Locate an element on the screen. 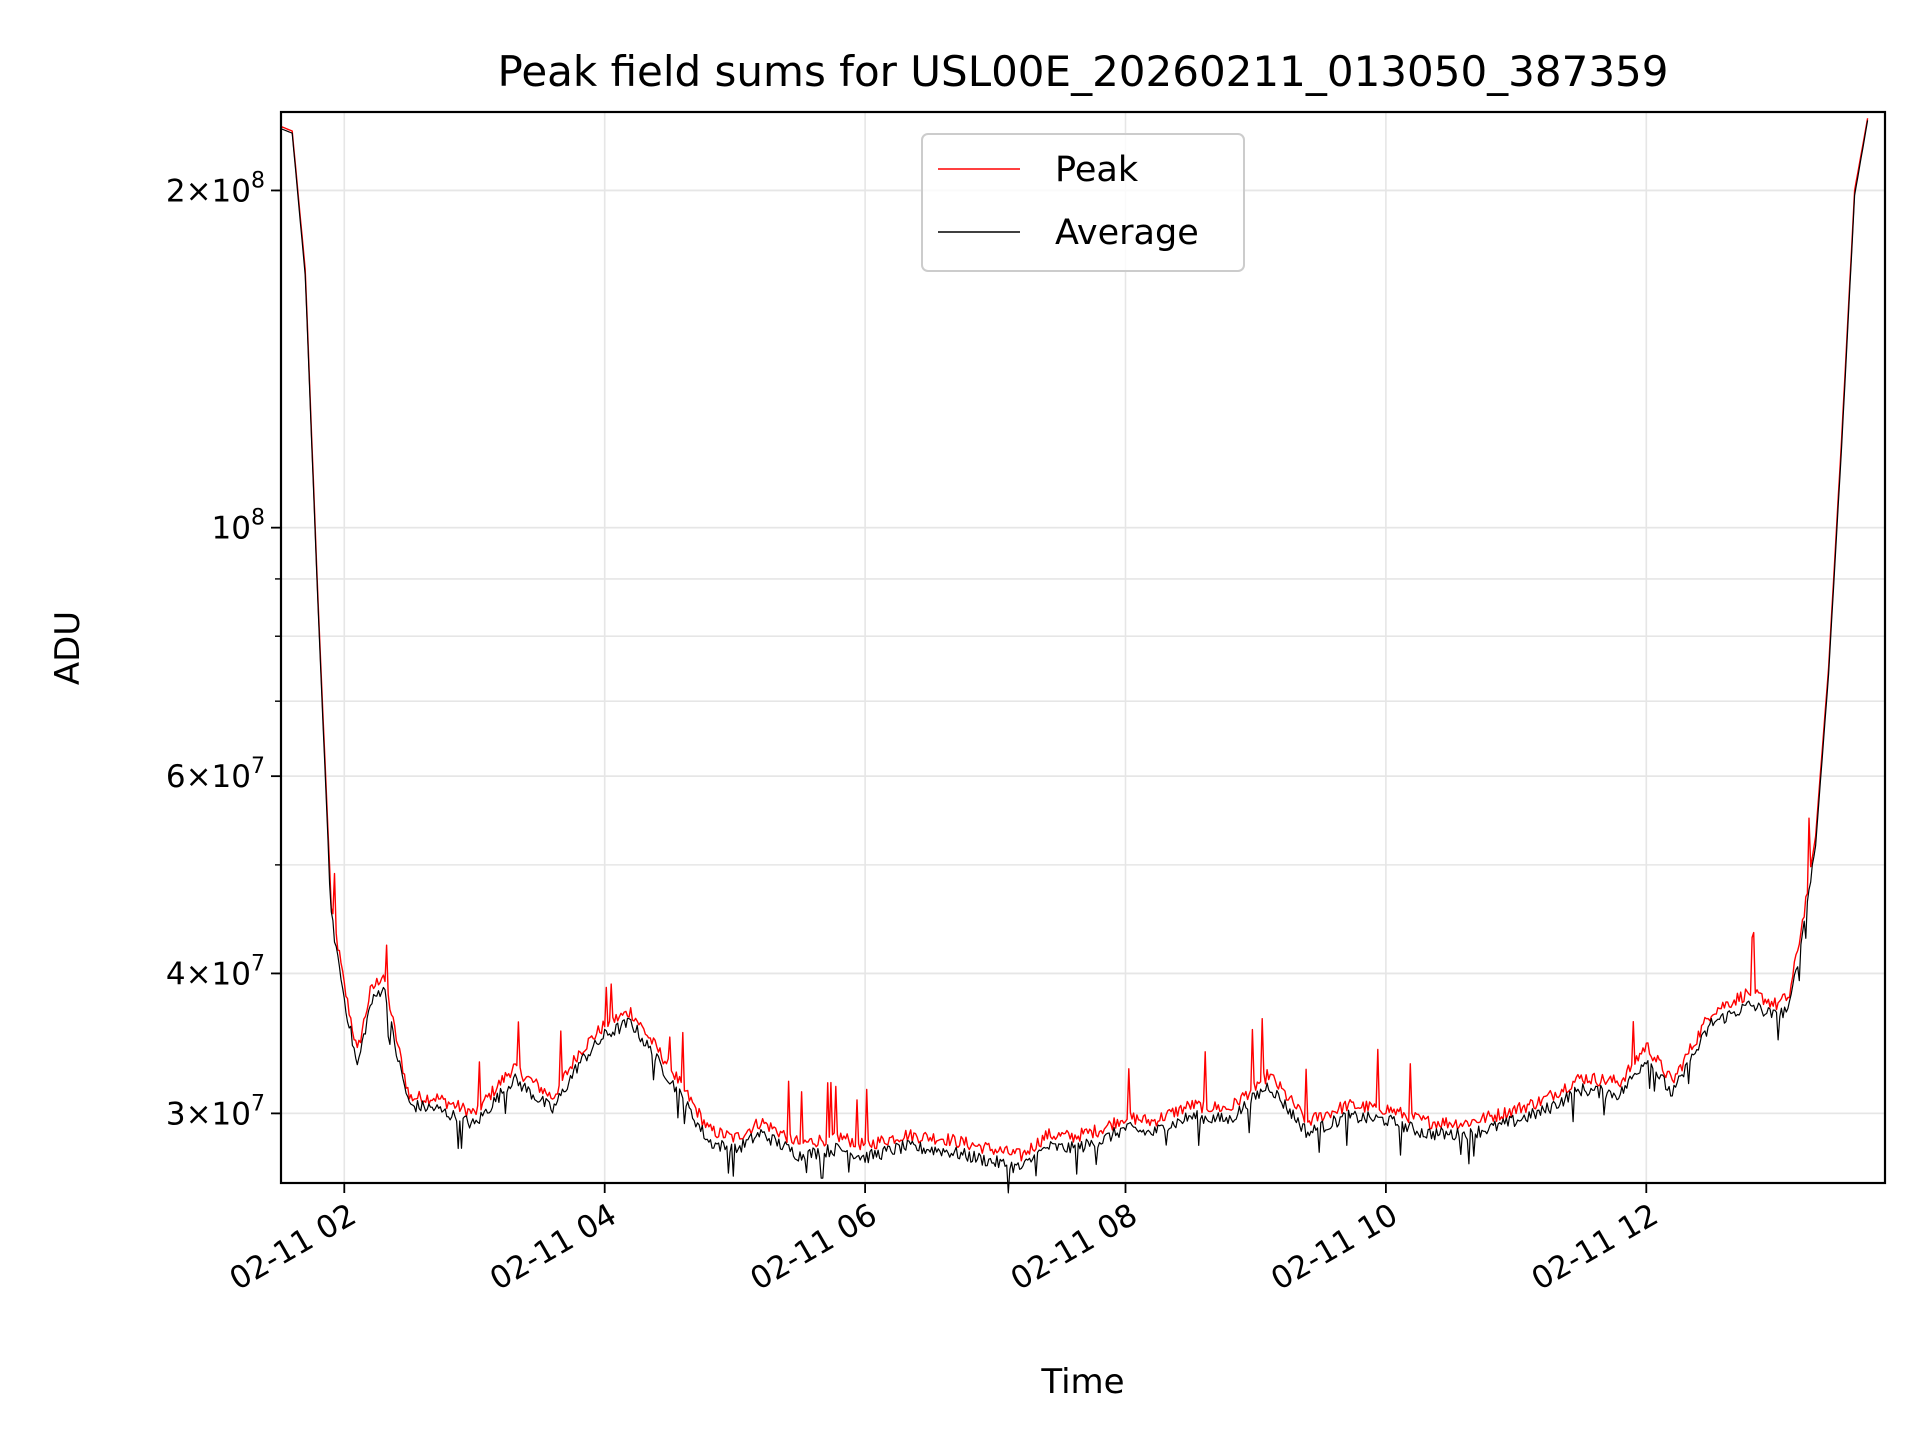  y-tick-label: 4×107 is located at coordinates (215, 971).